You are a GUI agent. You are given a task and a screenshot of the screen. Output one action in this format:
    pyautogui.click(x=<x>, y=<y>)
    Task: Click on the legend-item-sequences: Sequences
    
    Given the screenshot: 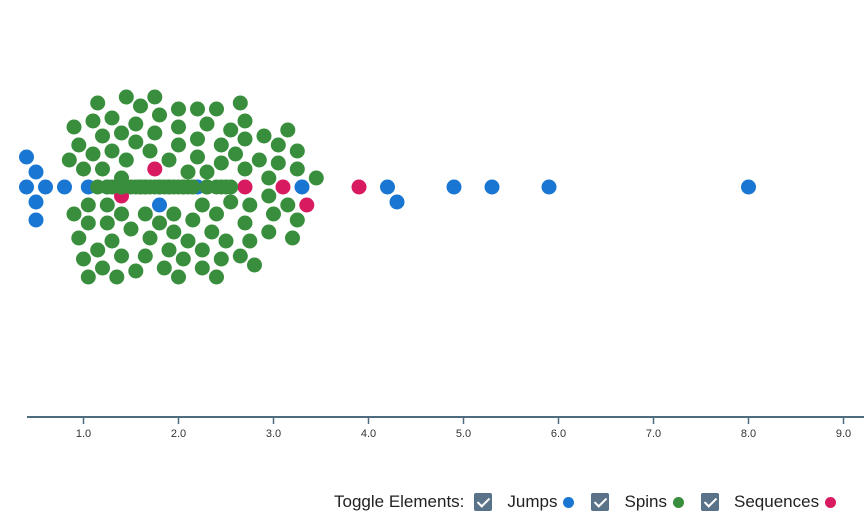 What is the action you would take?
    pyautogui.click(x=769, y=502)
    